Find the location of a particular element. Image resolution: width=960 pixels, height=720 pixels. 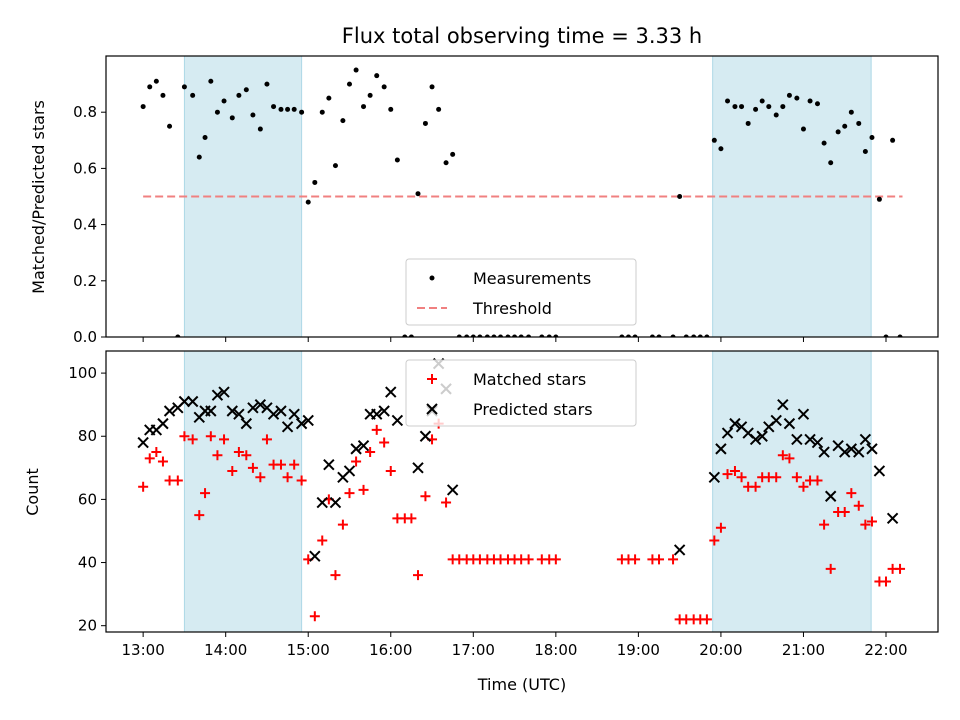

legend-marker-x is located at coordinates (432, 409).